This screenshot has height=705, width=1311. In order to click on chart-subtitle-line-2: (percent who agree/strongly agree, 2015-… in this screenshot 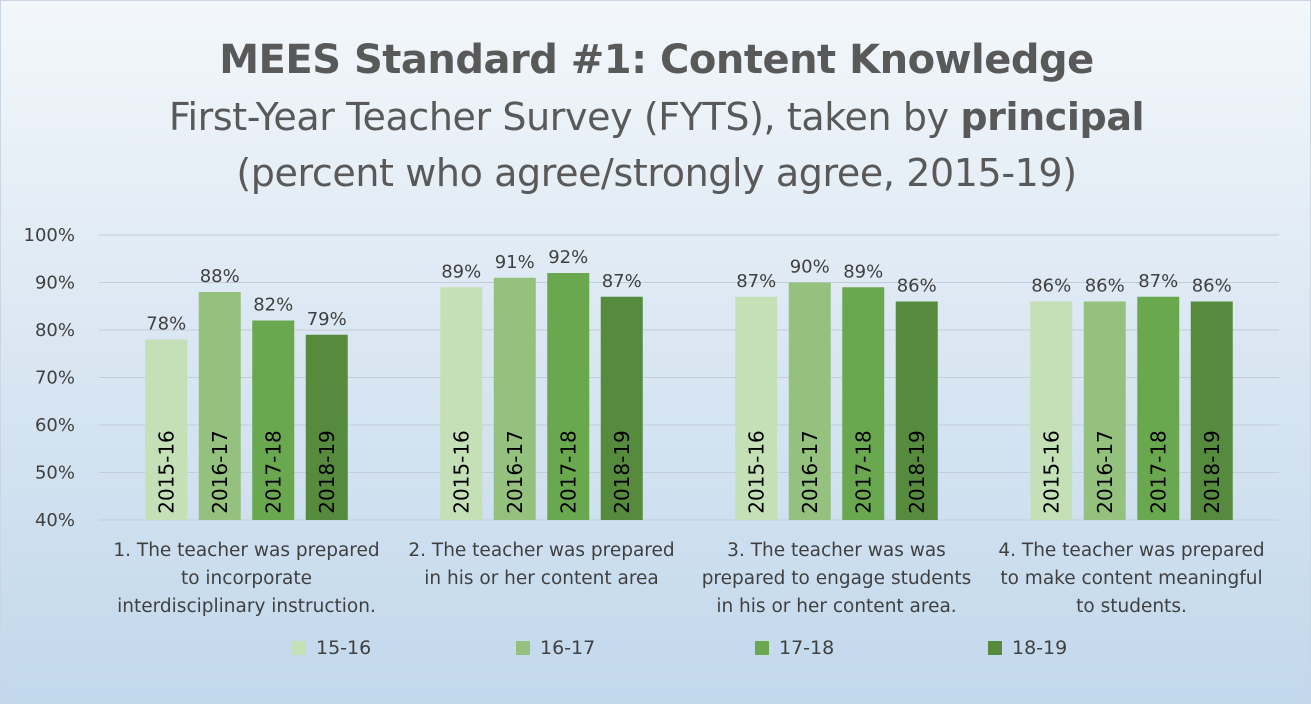, I will do `click(656, 173)`.